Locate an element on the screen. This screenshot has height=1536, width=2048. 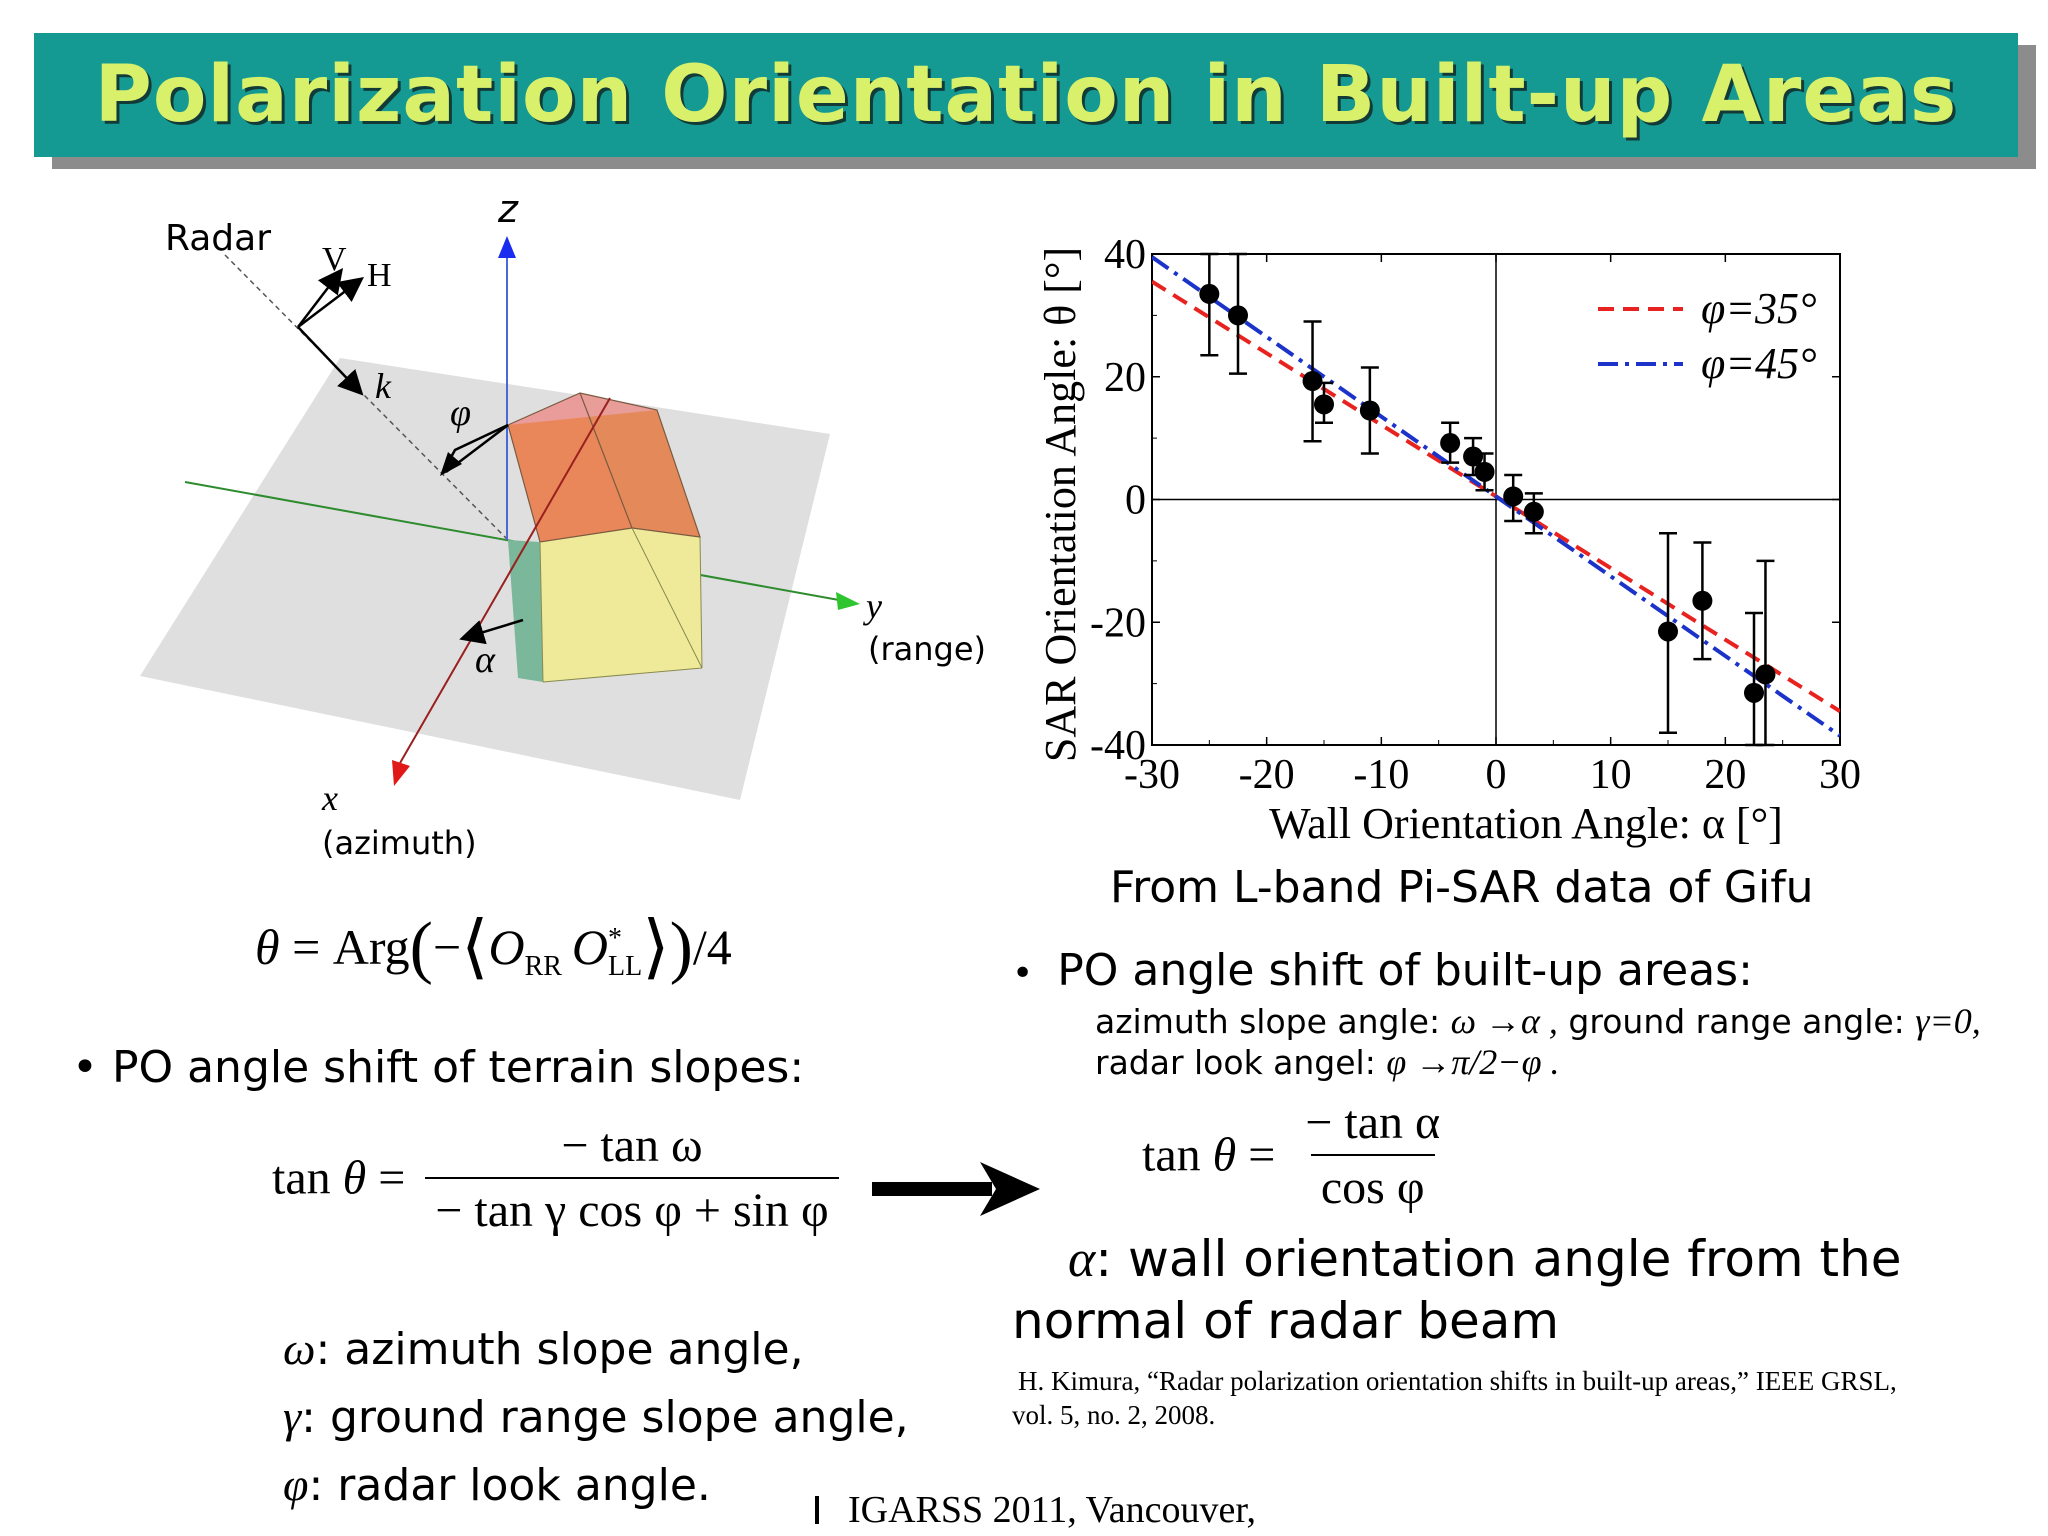
y-tick-label: -20 is located at coordinates (1118, 623).